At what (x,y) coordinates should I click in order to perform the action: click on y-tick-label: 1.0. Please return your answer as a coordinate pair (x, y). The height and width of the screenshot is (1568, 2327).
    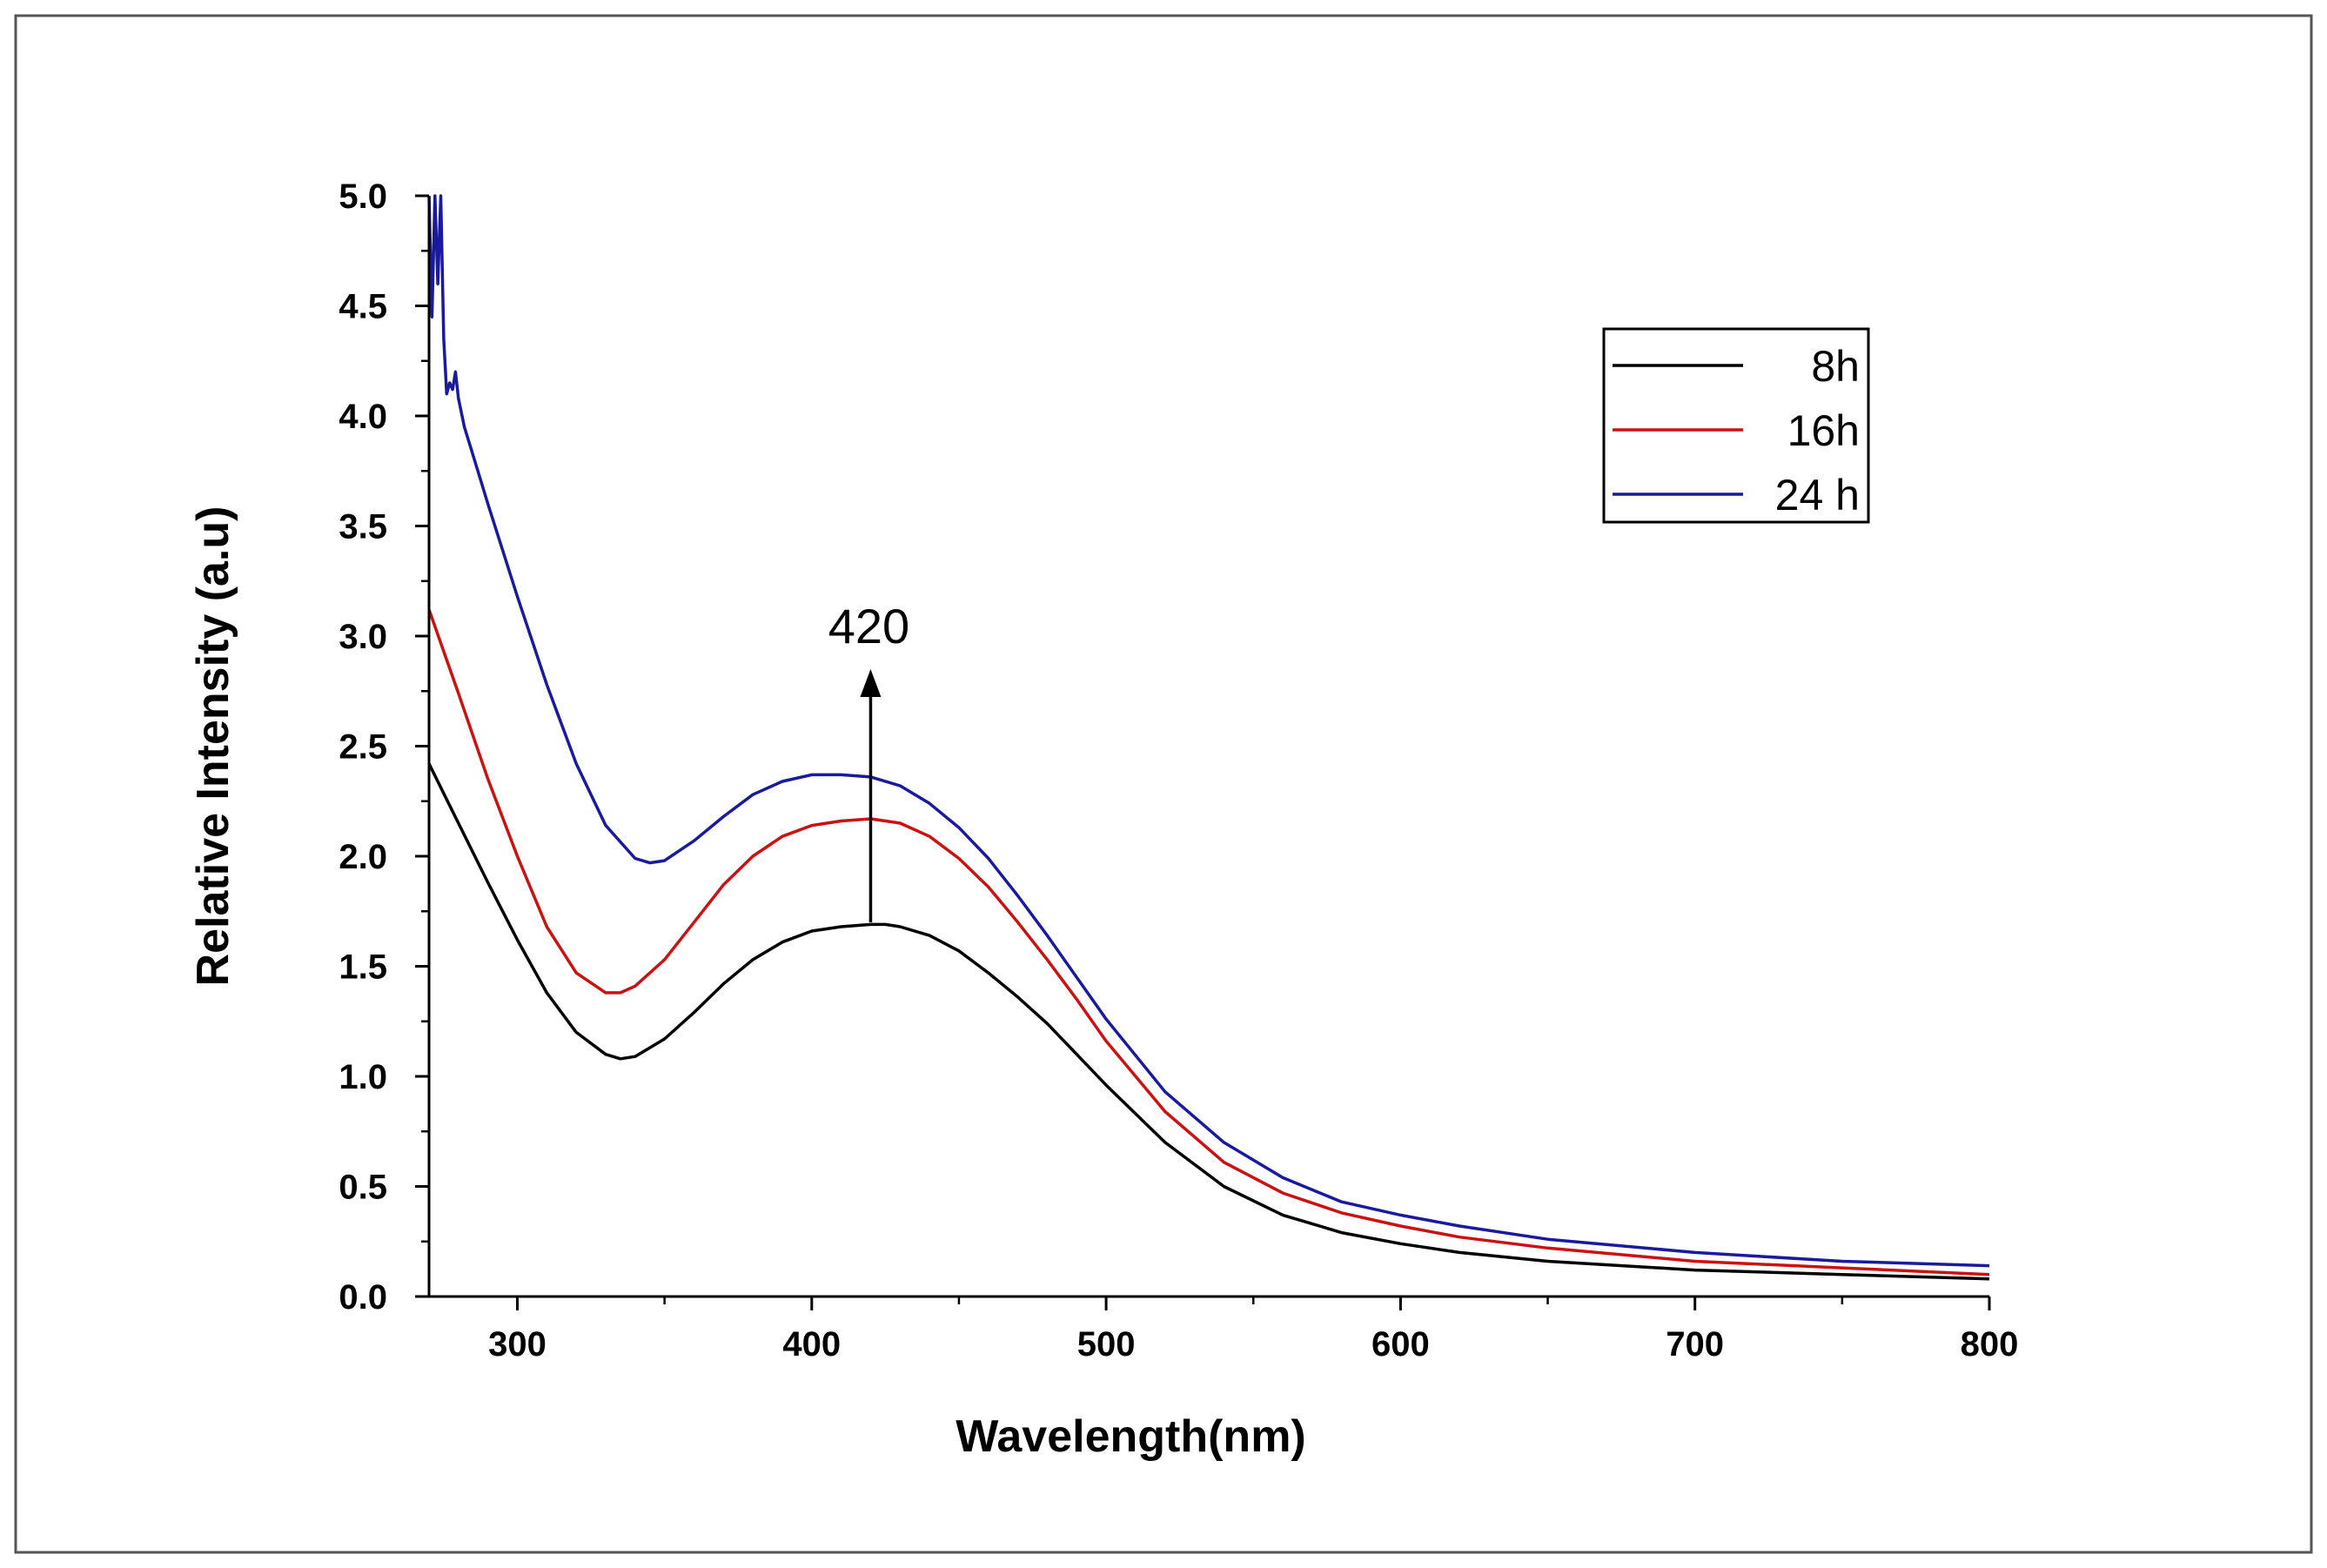
    Looking at the image, I should click on (363, 1077).